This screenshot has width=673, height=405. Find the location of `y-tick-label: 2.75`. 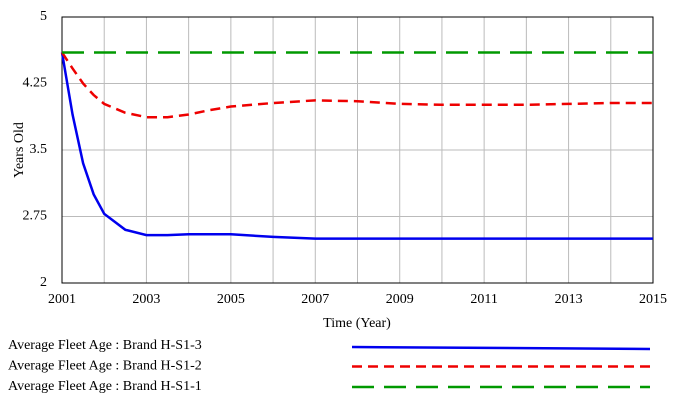

y-tick-label: 2.75 is located at coordinates (35, 216).